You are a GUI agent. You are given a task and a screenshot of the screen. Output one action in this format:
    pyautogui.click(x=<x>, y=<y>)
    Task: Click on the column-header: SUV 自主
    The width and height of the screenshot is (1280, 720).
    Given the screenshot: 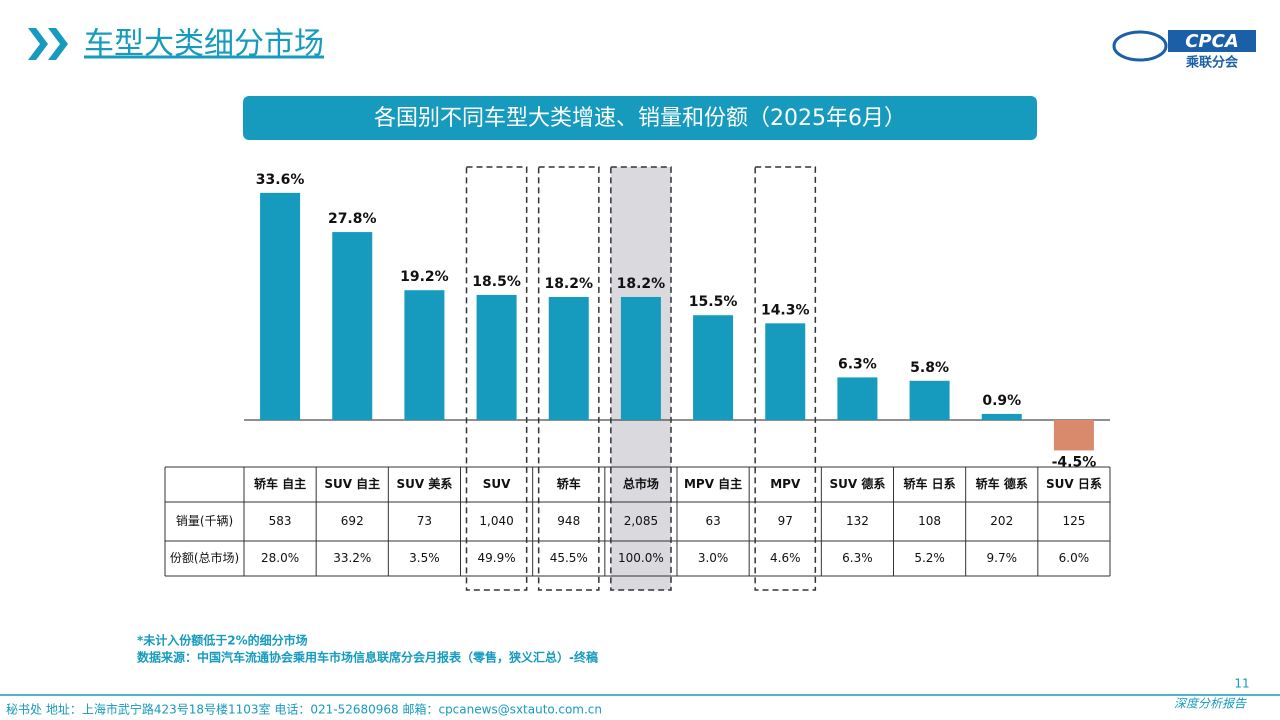 What is the action you would take?
    pyautogui.click(x=352, y=483)
    